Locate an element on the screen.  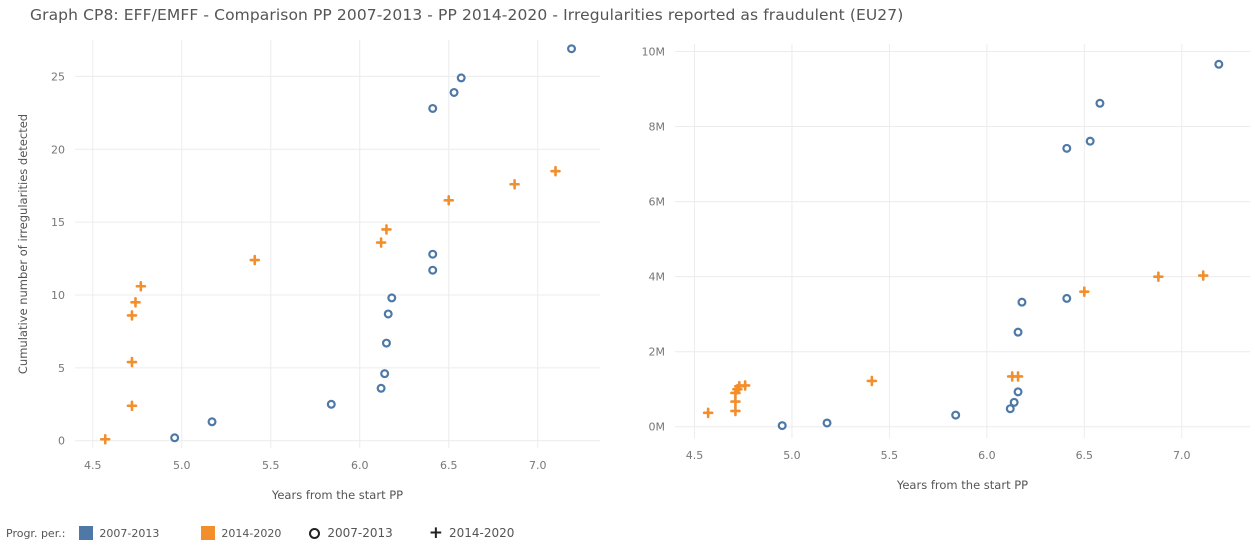
y-tick-label: 0 is located at coordinates (61, 441).